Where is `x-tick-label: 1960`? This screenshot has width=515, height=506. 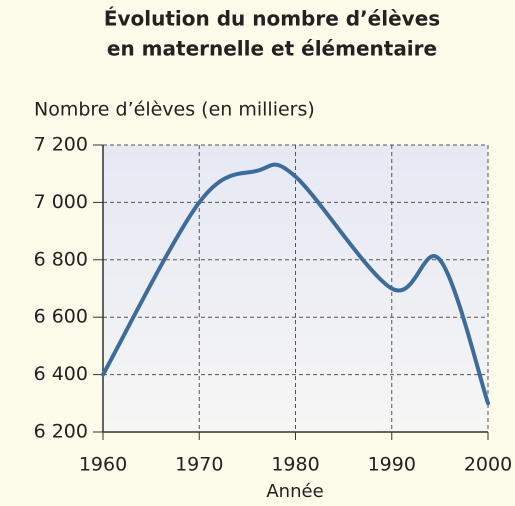 x-tick-label: 1960 is located at coordinates (103, 465).